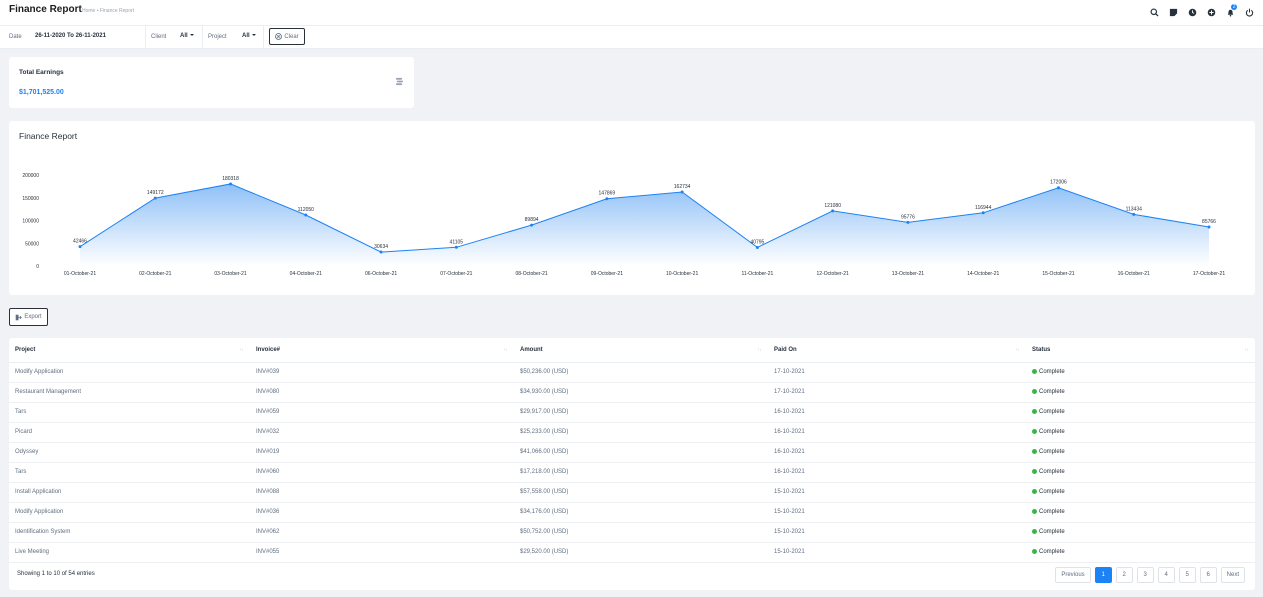  Describe the element at coordinates (757, 242) in the screenshot. I see `data-label: 40795` at that location.